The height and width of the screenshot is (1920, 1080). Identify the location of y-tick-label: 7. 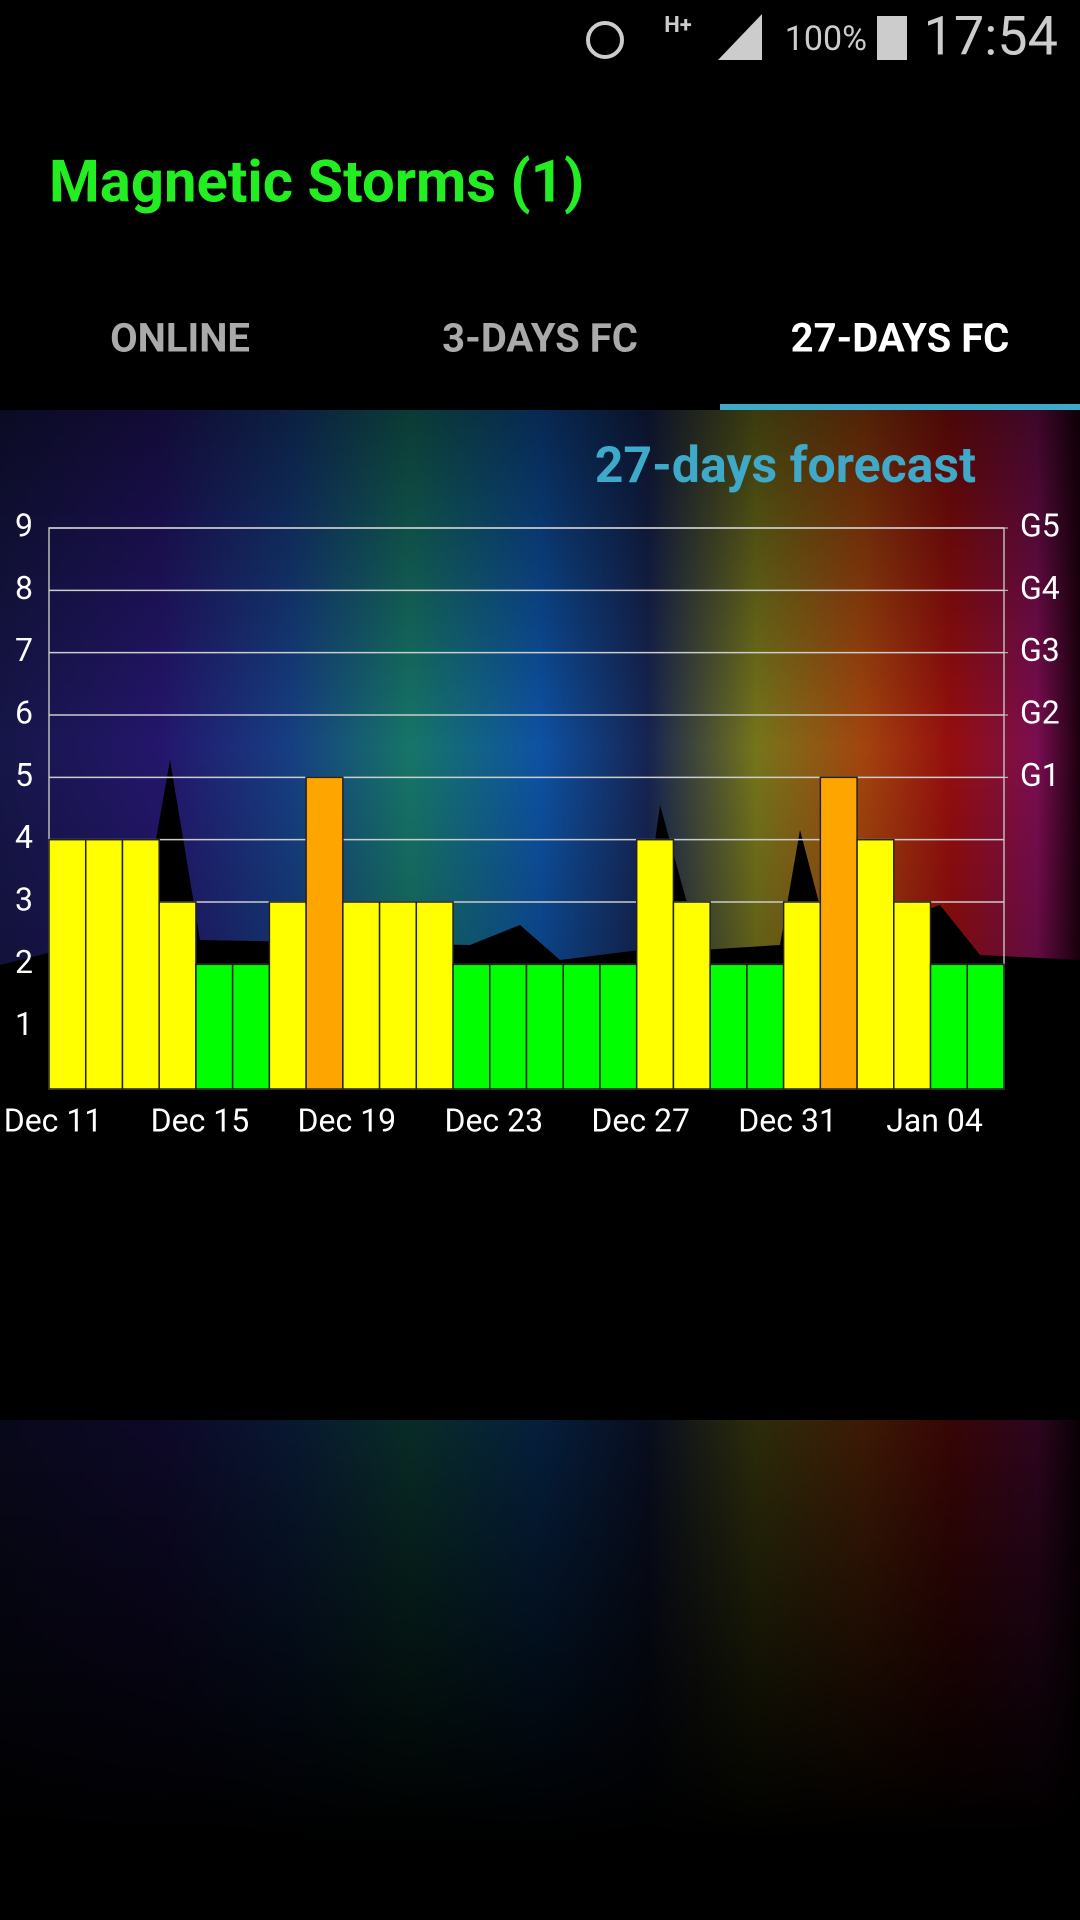
(24, 650).